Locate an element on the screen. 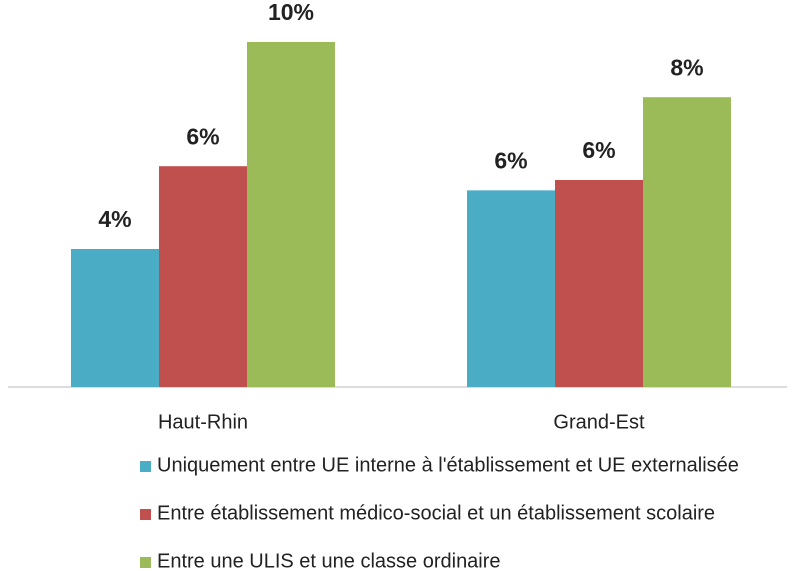  x-tick-label: Grand-Est is located at coordinates (599, 422).